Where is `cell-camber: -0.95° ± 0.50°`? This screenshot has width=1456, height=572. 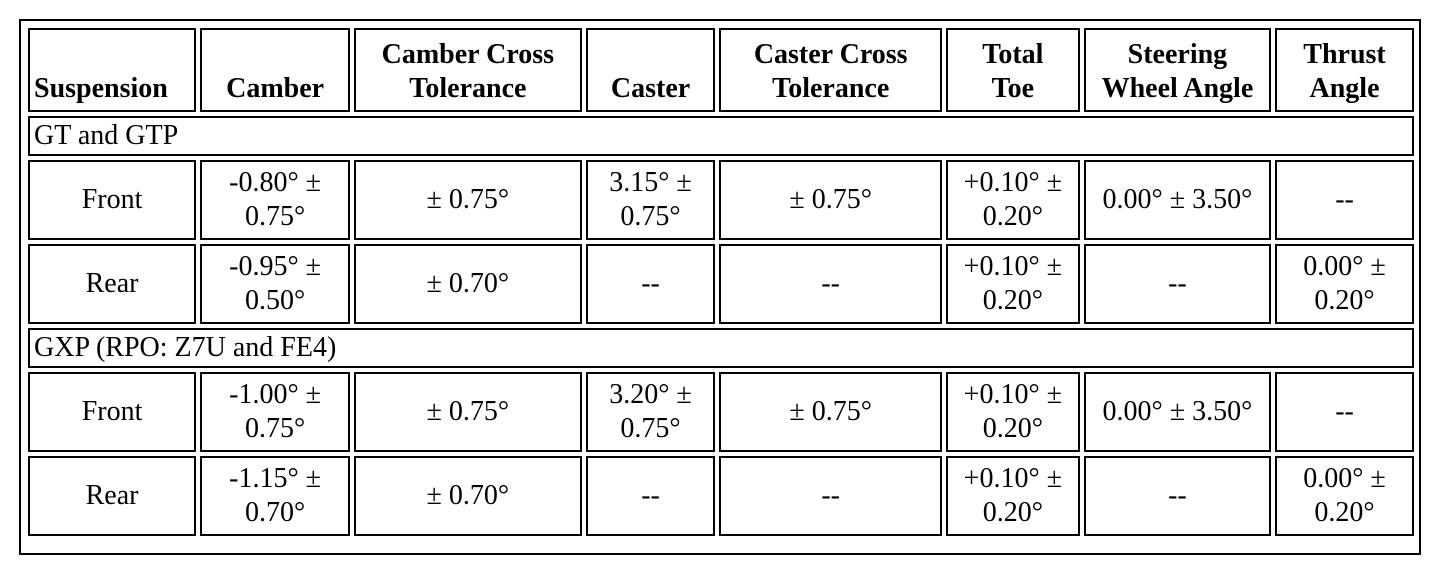
cell-camber: -0.95° ± 0.50° is located at coordinates (275, 284).